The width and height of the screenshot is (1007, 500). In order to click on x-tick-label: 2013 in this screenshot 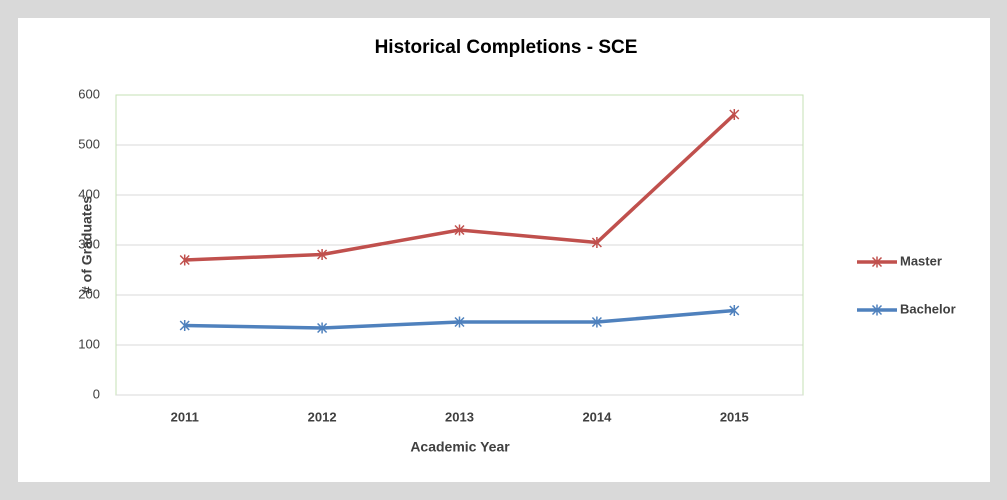, I will do `click(459, 416)`.